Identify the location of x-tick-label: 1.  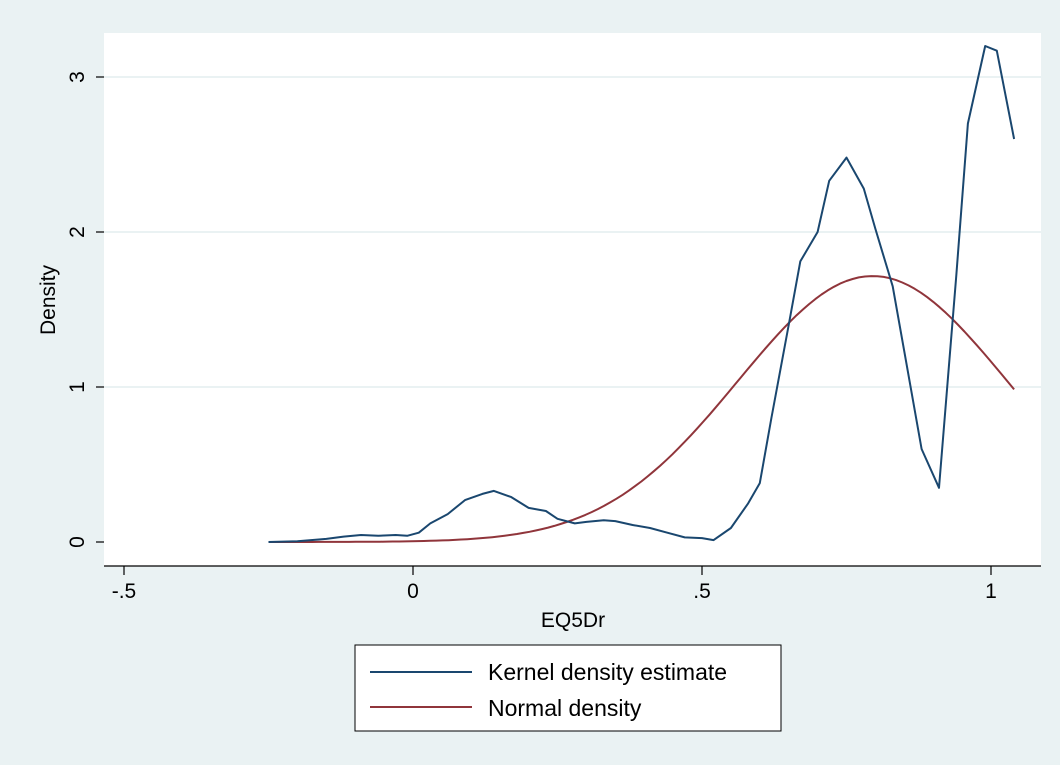
(991, 591).